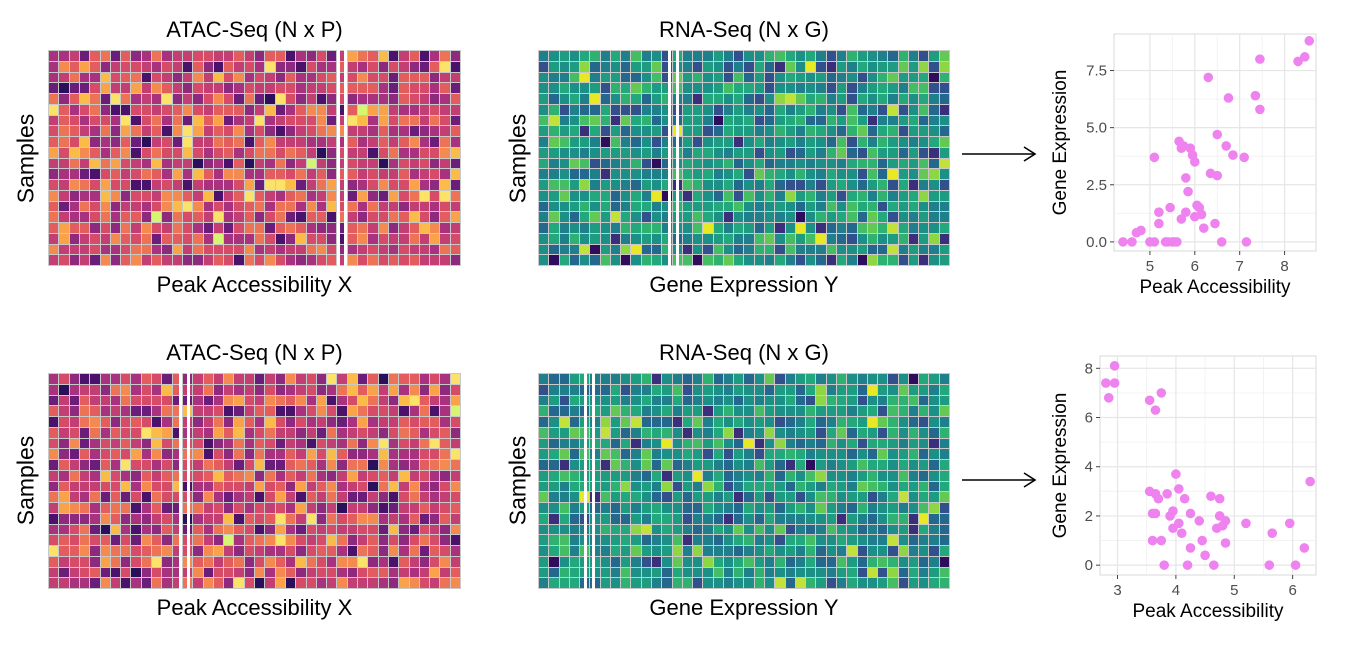 The height and width of the screenshot is (645, 1346). Describe the element at coordinates (1089, 418) in the screenshot. I see `y-tick-label: 6` at that location.